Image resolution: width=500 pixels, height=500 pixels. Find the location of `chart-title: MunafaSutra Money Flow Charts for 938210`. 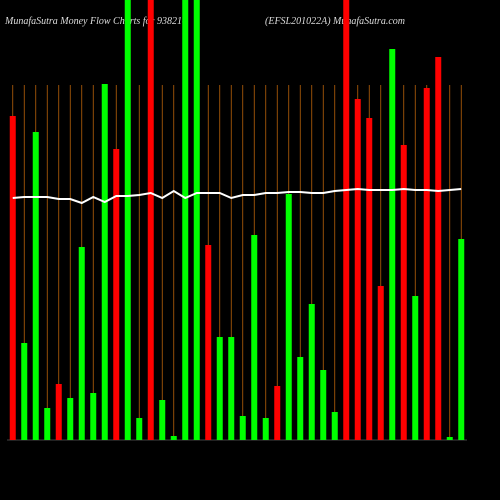

chart-title: MunafaSutra Money Flow Charts for 938210 is located at coordinates (95, 21).